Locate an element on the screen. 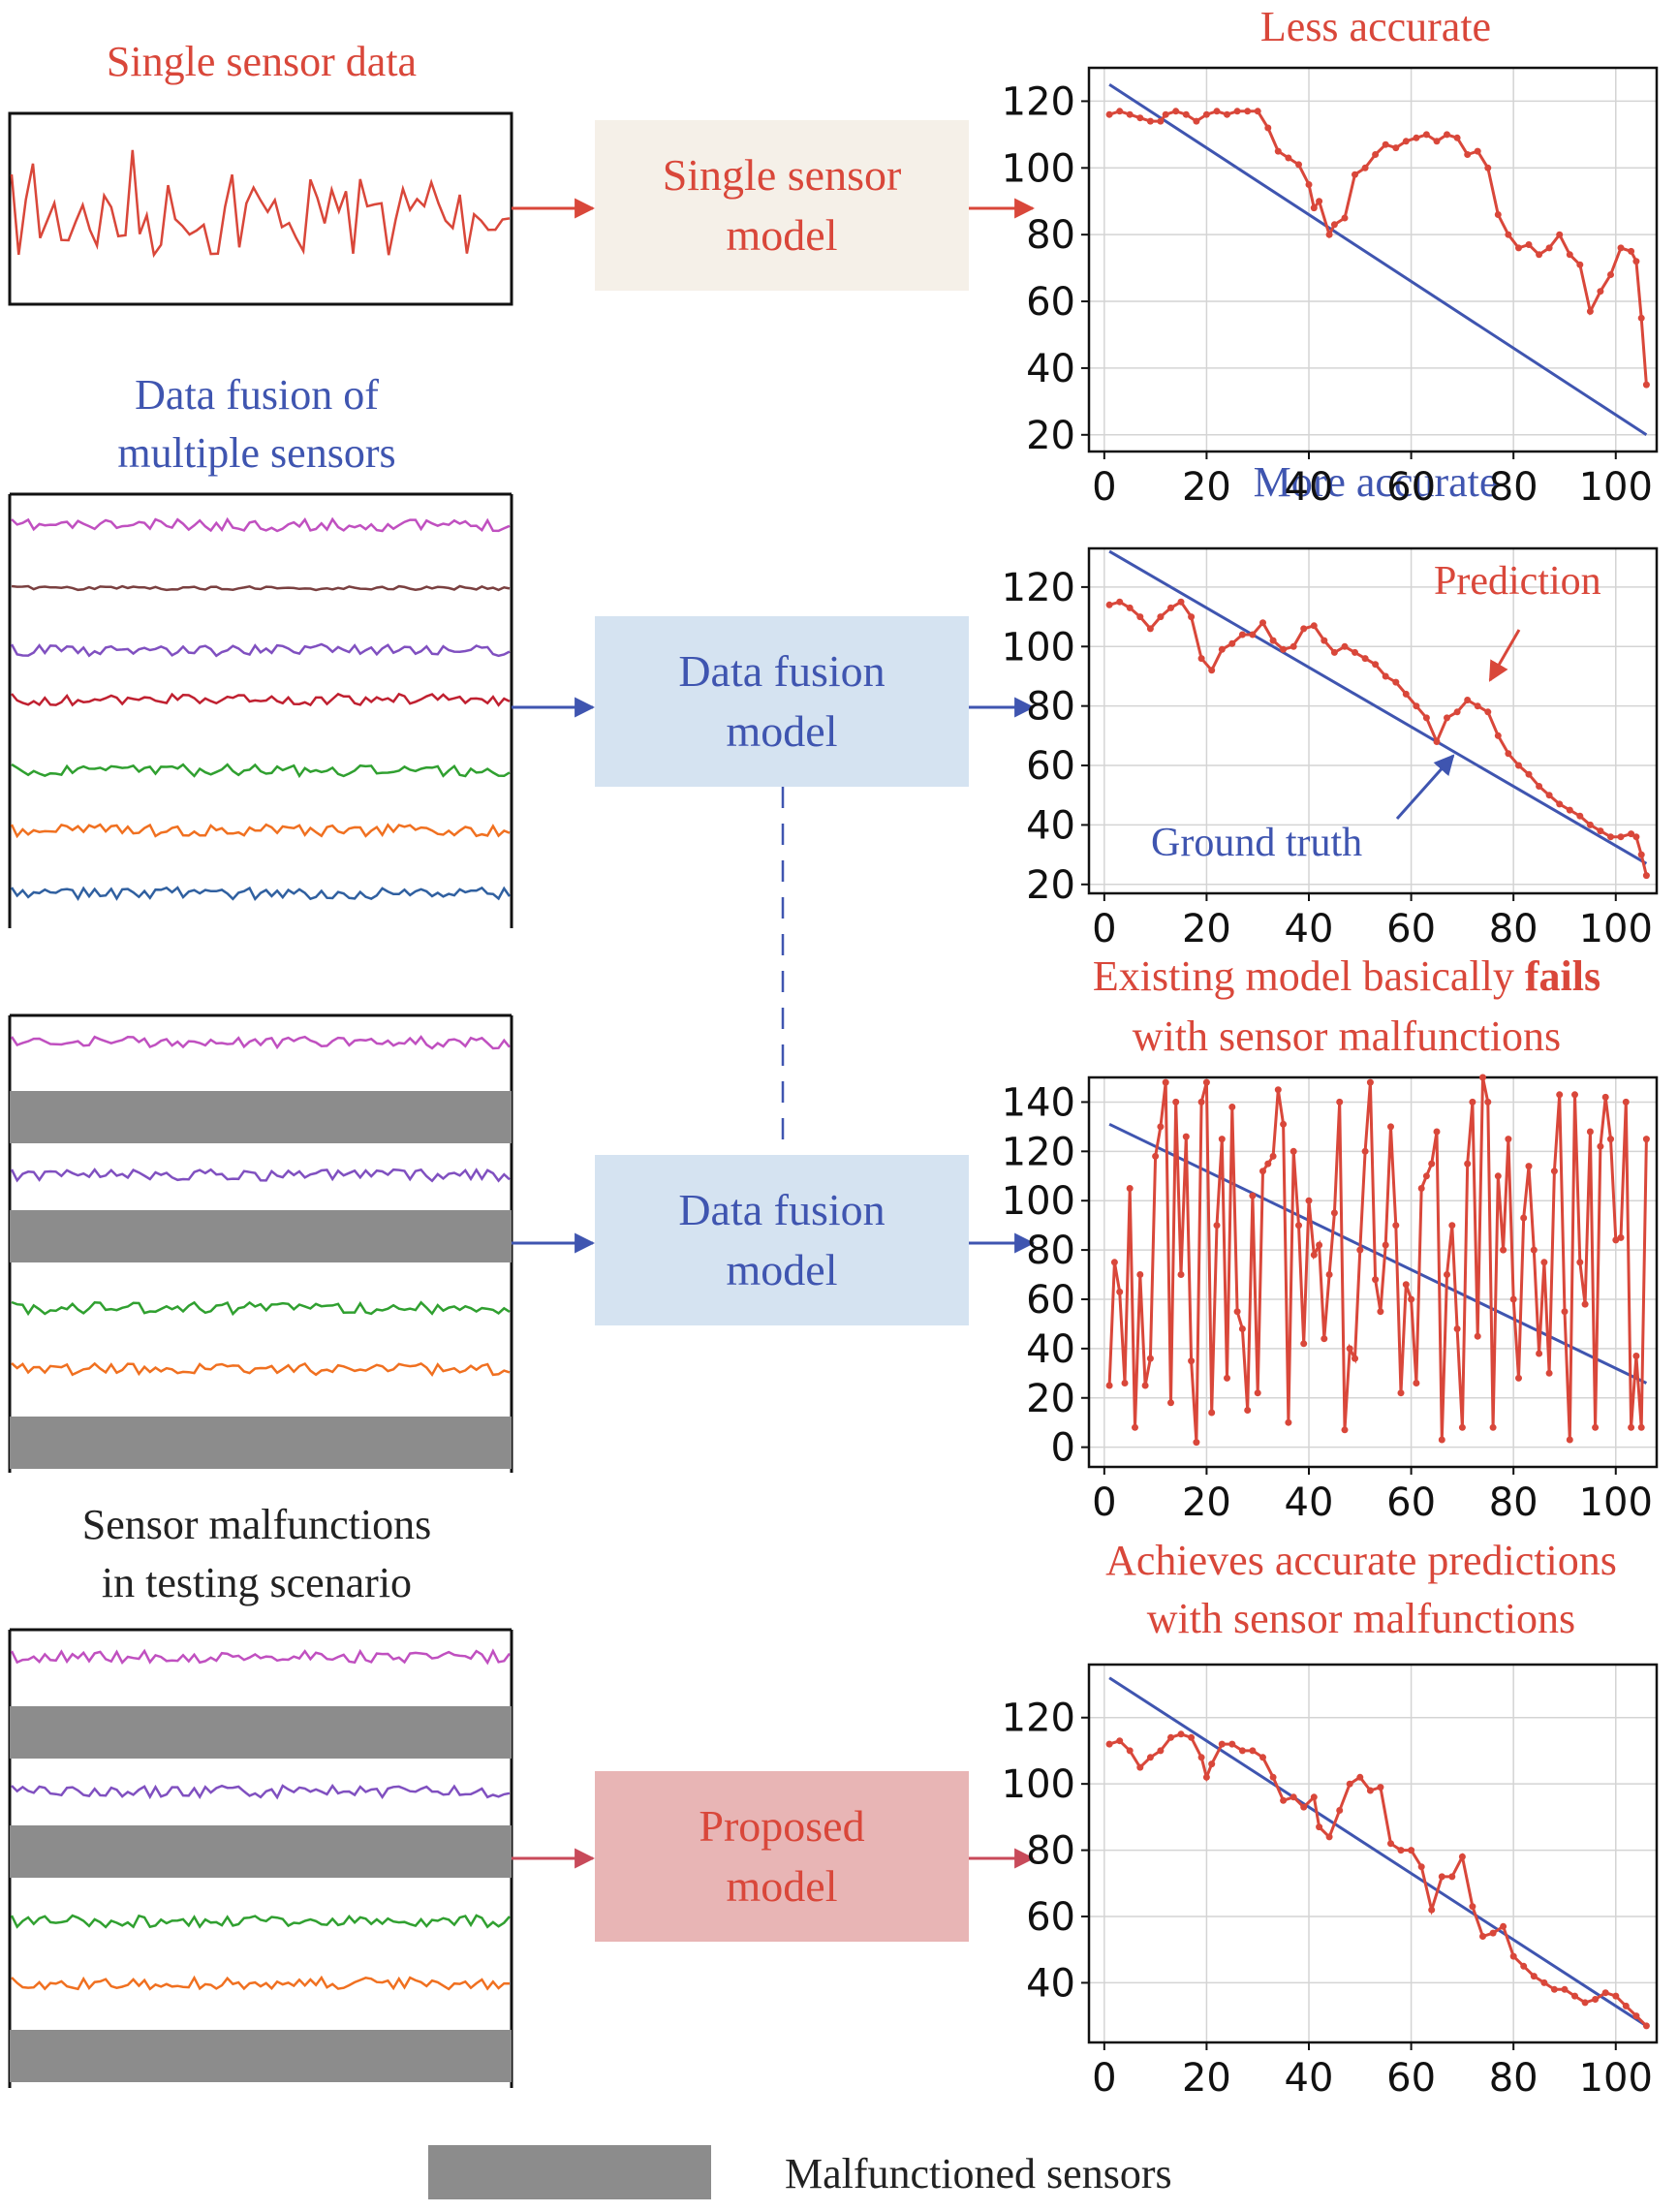 This screenshot has height=2212, width=1678. x-tick-label: 40 is located at coordinates (1310, 2078).